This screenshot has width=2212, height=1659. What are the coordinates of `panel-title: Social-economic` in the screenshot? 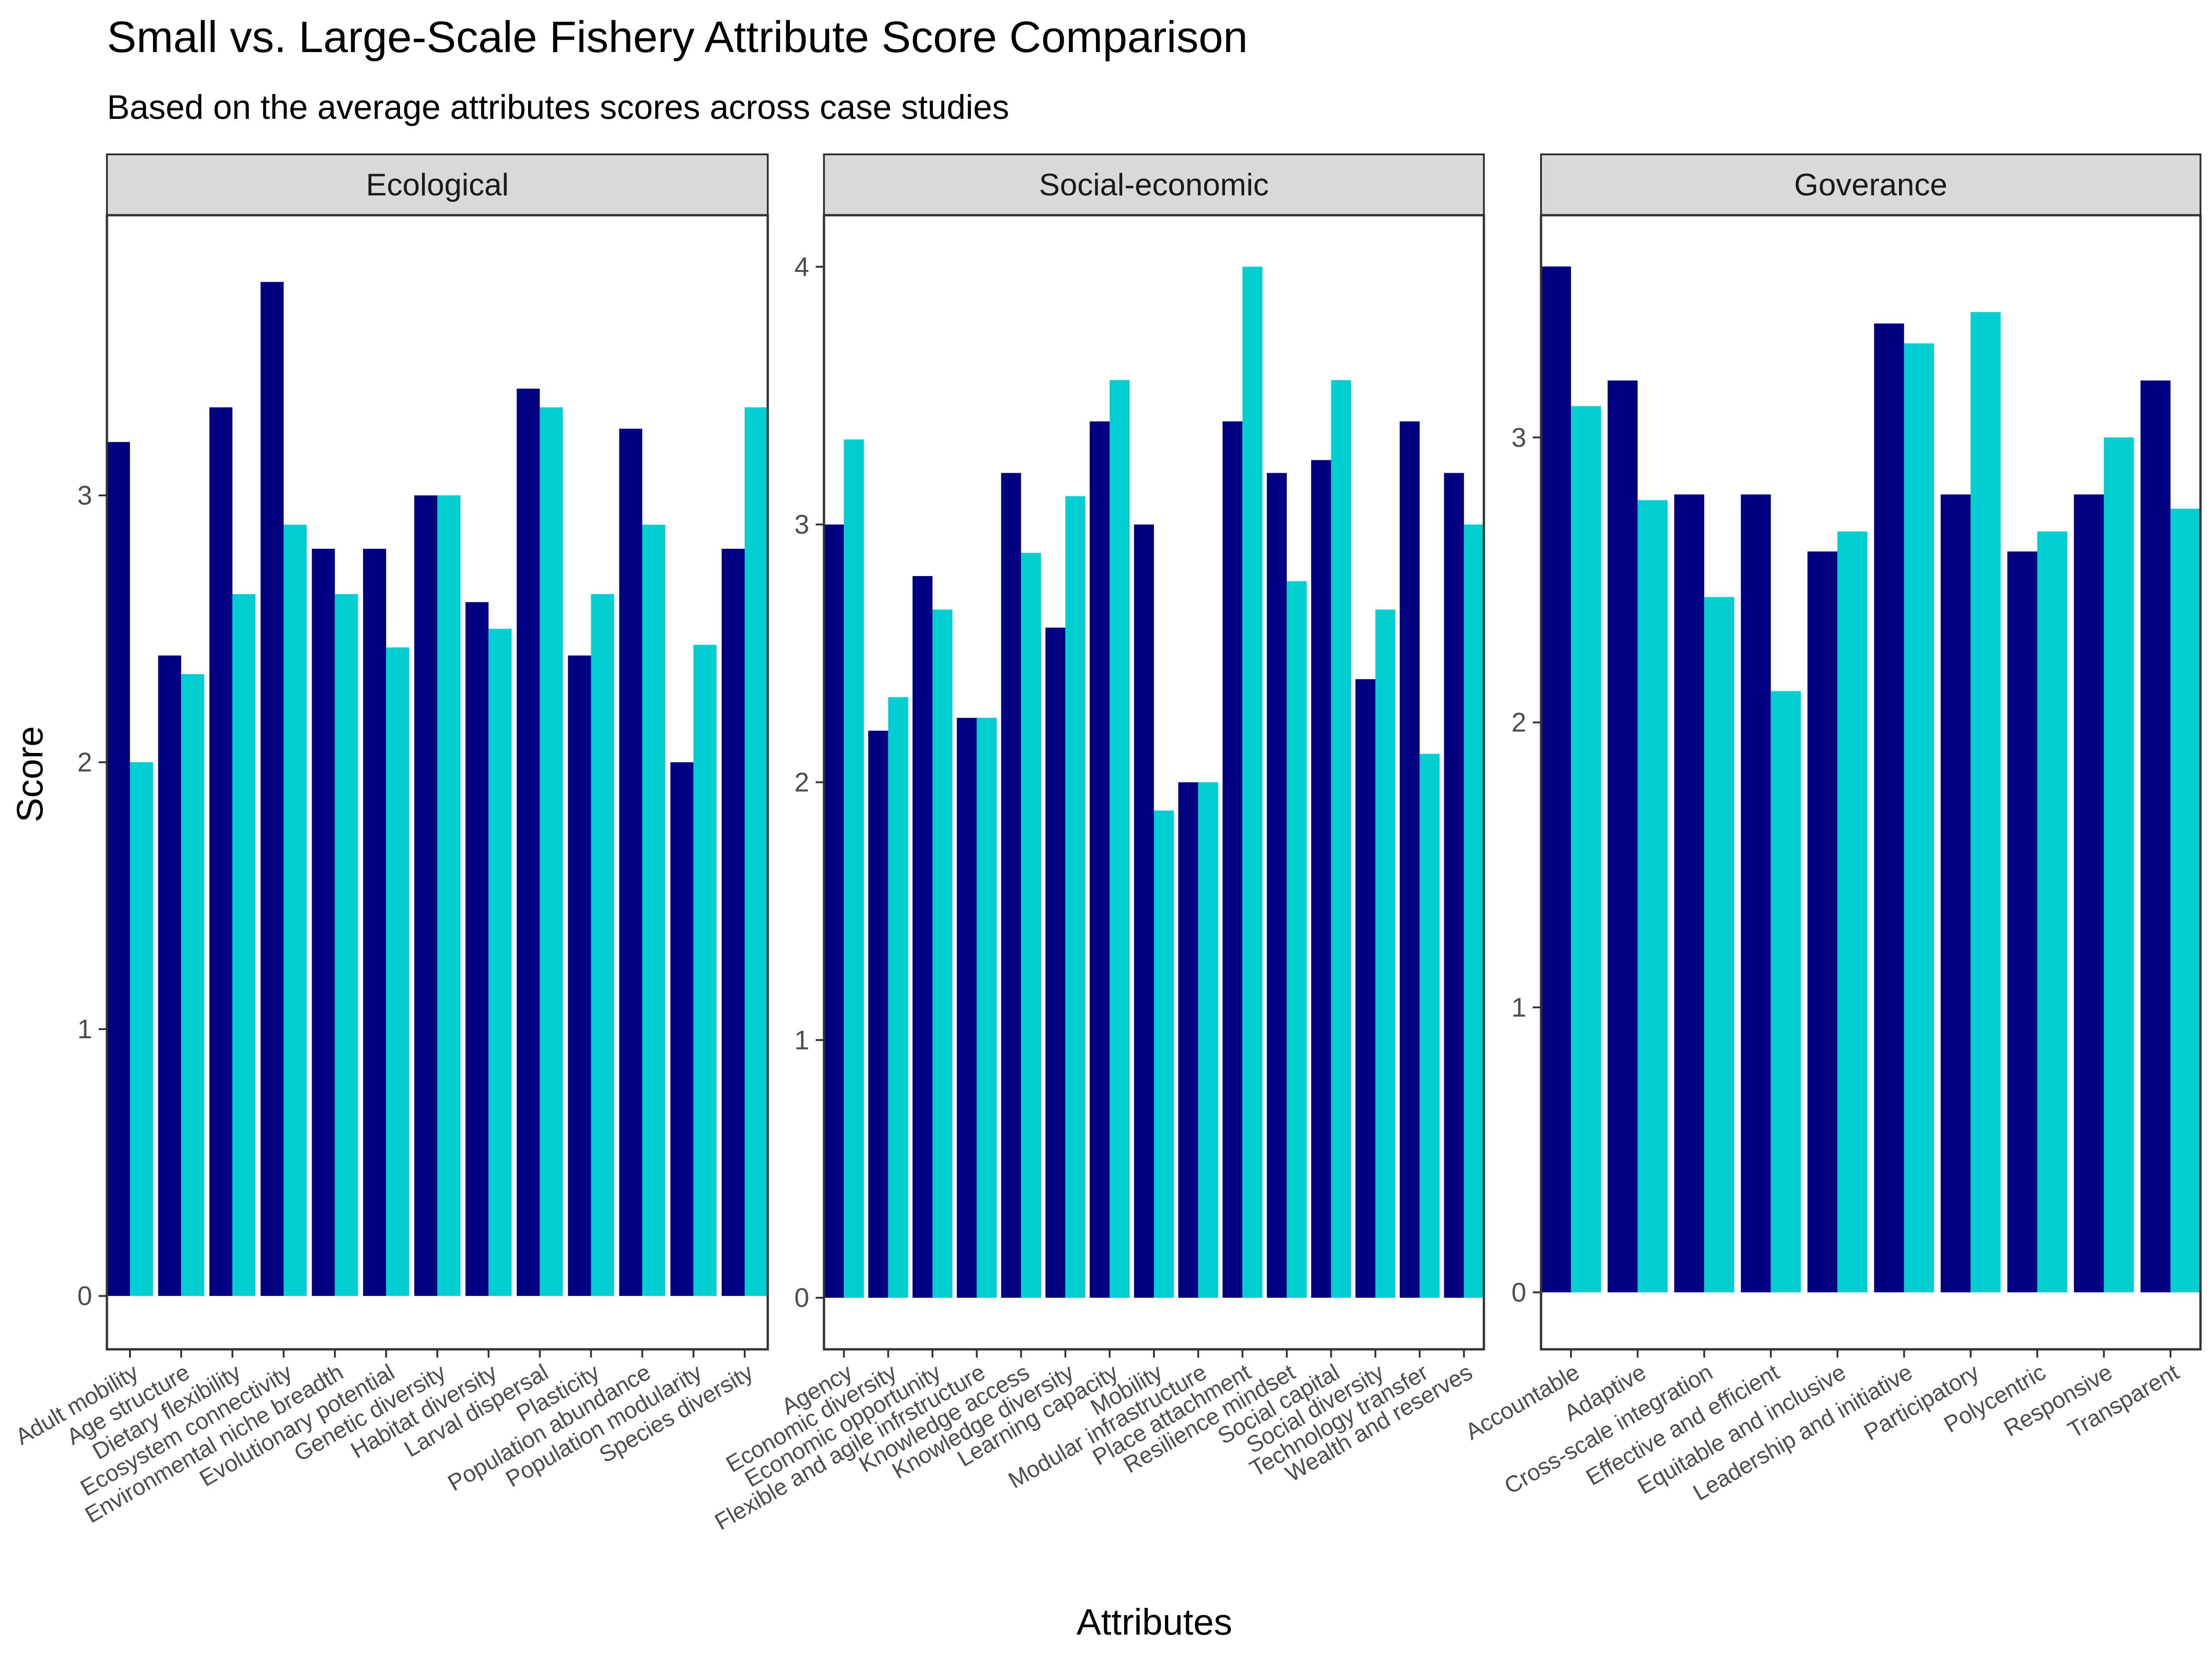 It's located at (1154, 184).